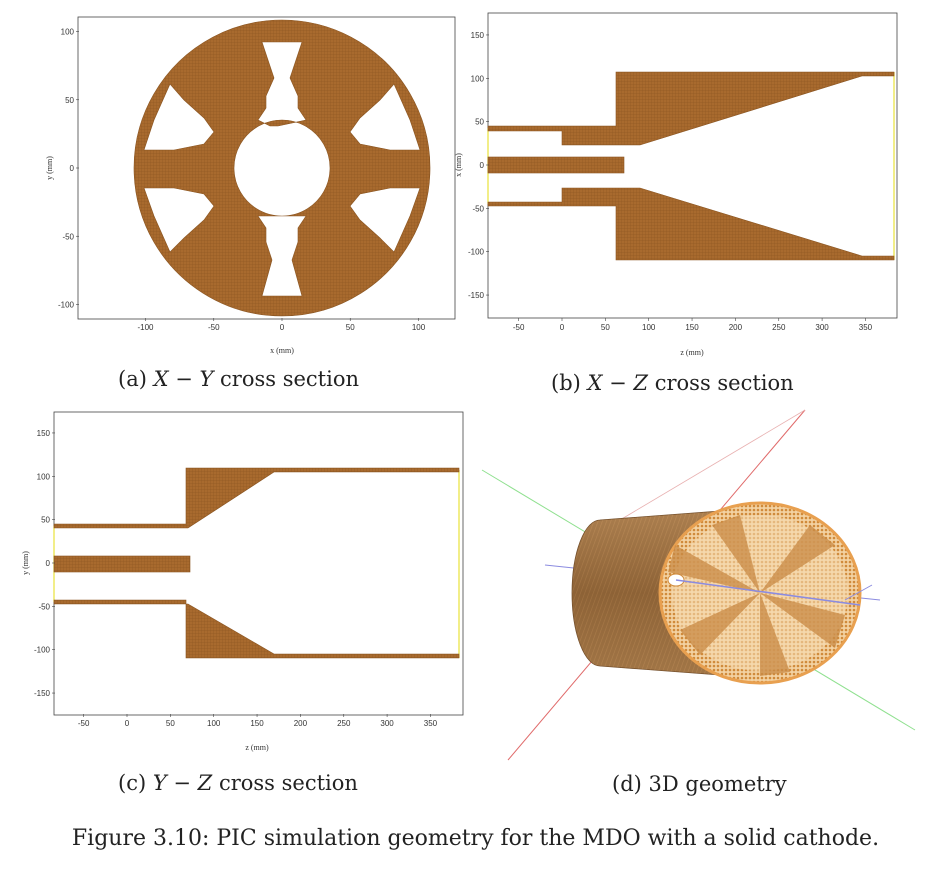 The image size is (951, 869). What do you see at coordinates (68, 169) in the screenshot?
I see `xy-y-ticks: 100 50 0 -50 -100` at bounding box center [68, 169].